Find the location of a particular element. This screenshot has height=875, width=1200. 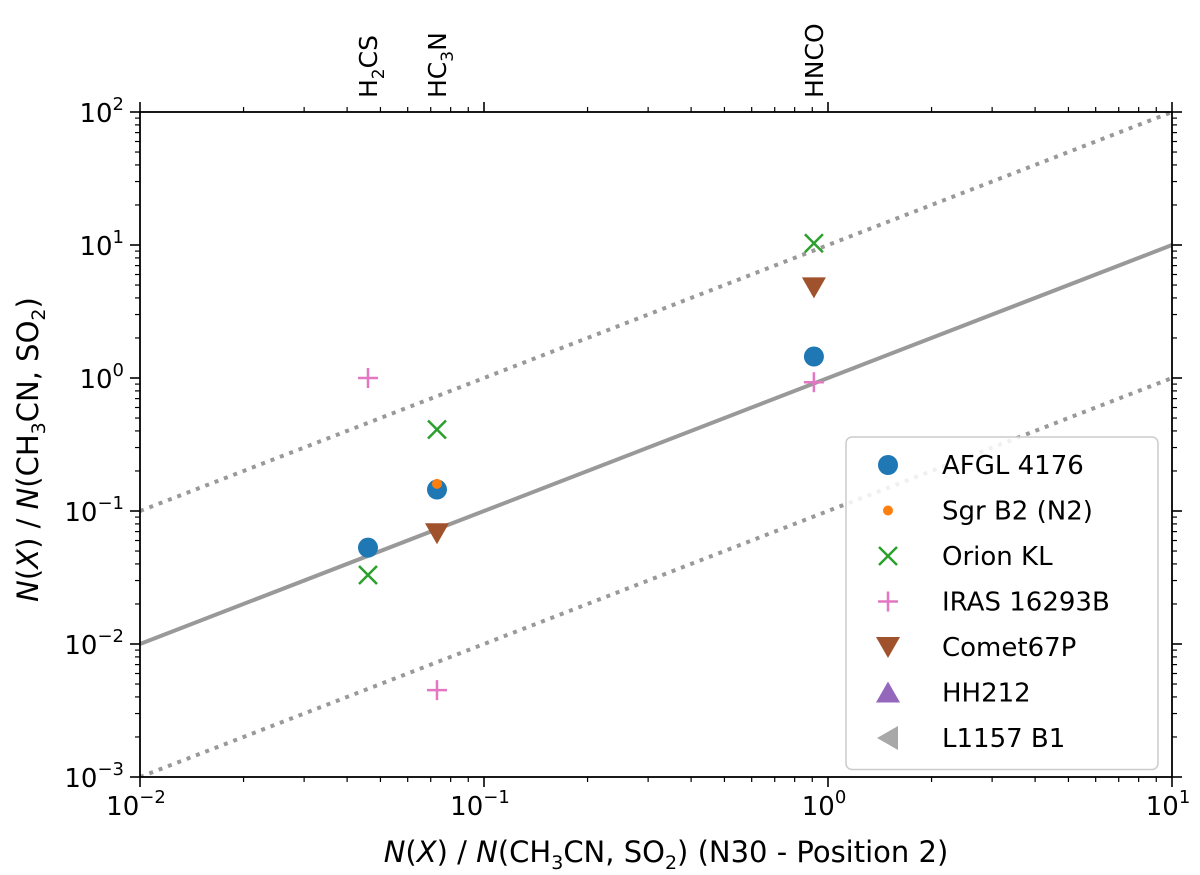

x-tick-label: 10⁰ is located at coordinates (824, 804).